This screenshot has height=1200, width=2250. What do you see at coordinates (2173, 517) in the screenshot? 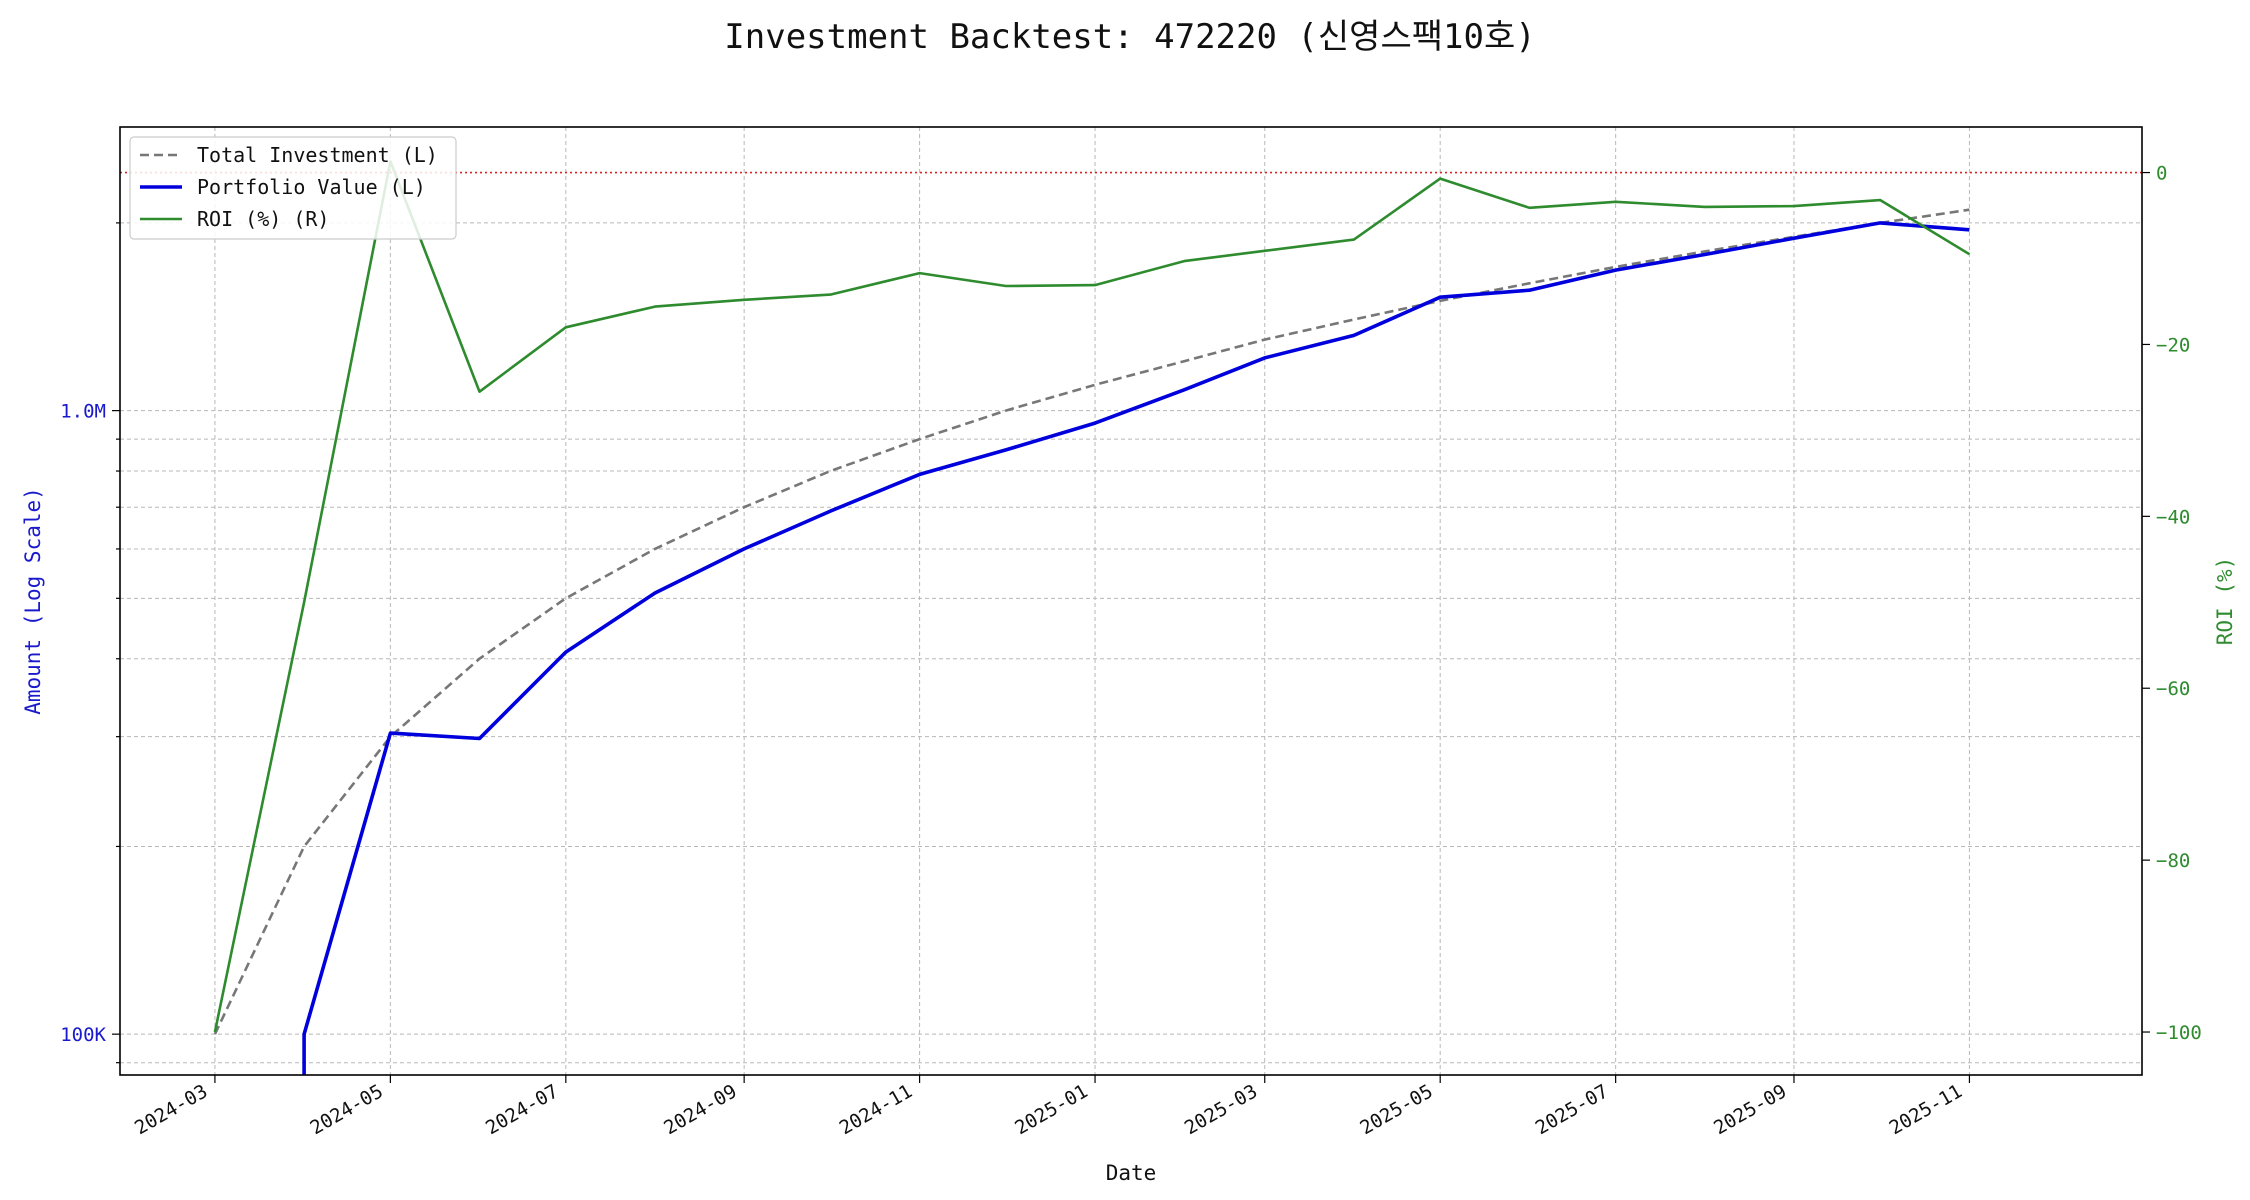
I see `right-tick-label: −40` at bounding box center [2173, 517].